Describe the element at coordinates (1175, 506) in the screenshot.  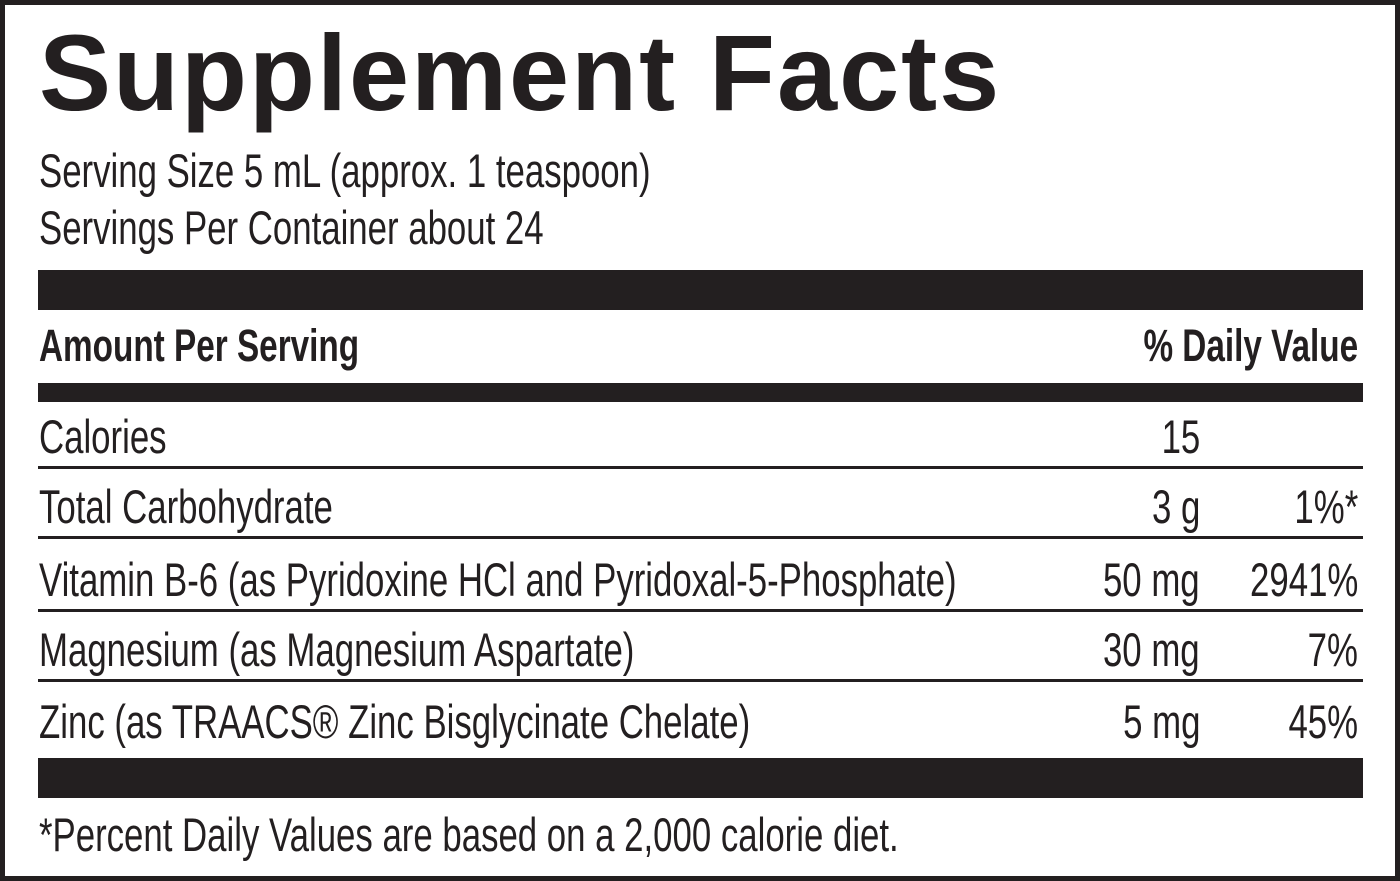
I see `amount: 3 g` at that location.